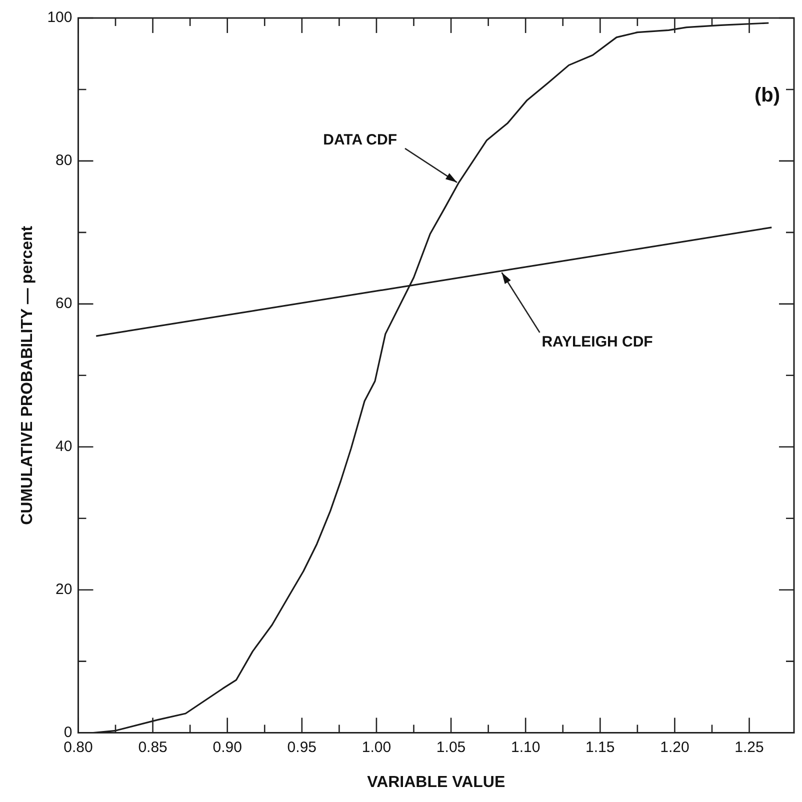 The height and width of the screenshot is (802, 802). Describe the element at coordinates (153, 747) in the screenshot. I see `x-tick-label: 0.85` at that location.